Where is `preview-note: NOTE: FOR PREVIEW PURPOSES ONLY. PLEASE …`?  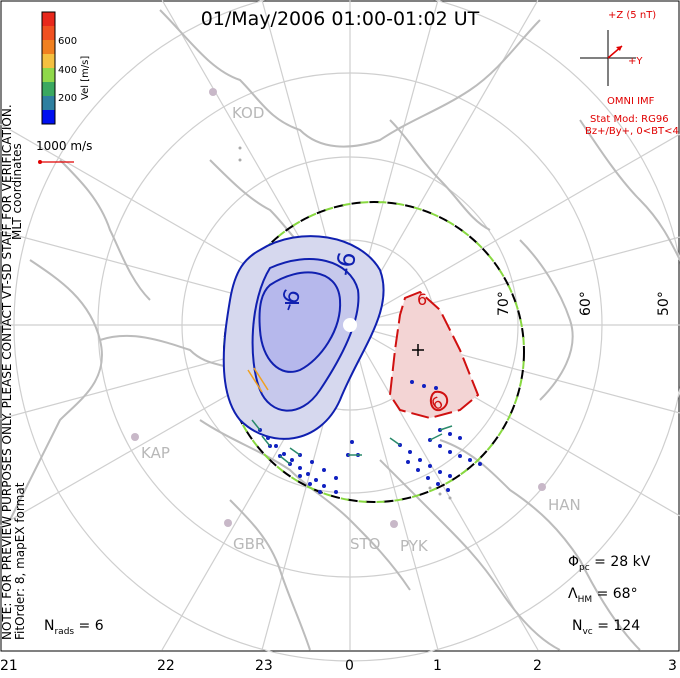
preview-note: NOTE: FOR PREVIEW PURPOSES ONLY. PLEASE … is located at coordinates (7, 372).